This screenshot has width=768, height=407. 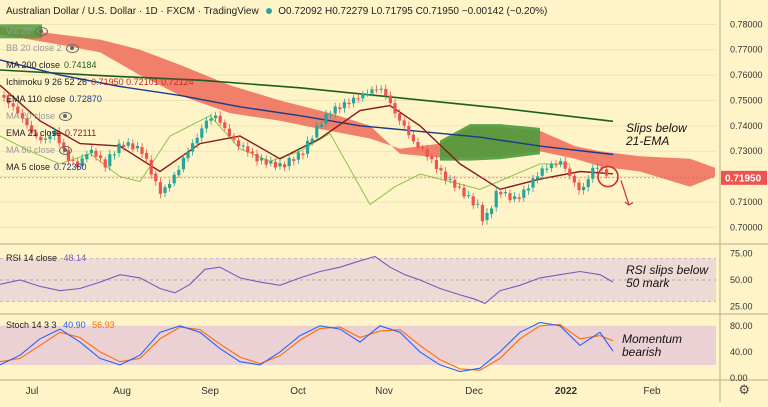 I want to click on rsi-annotation: RSI slips below 50 mark, so click(x=667, y=277).